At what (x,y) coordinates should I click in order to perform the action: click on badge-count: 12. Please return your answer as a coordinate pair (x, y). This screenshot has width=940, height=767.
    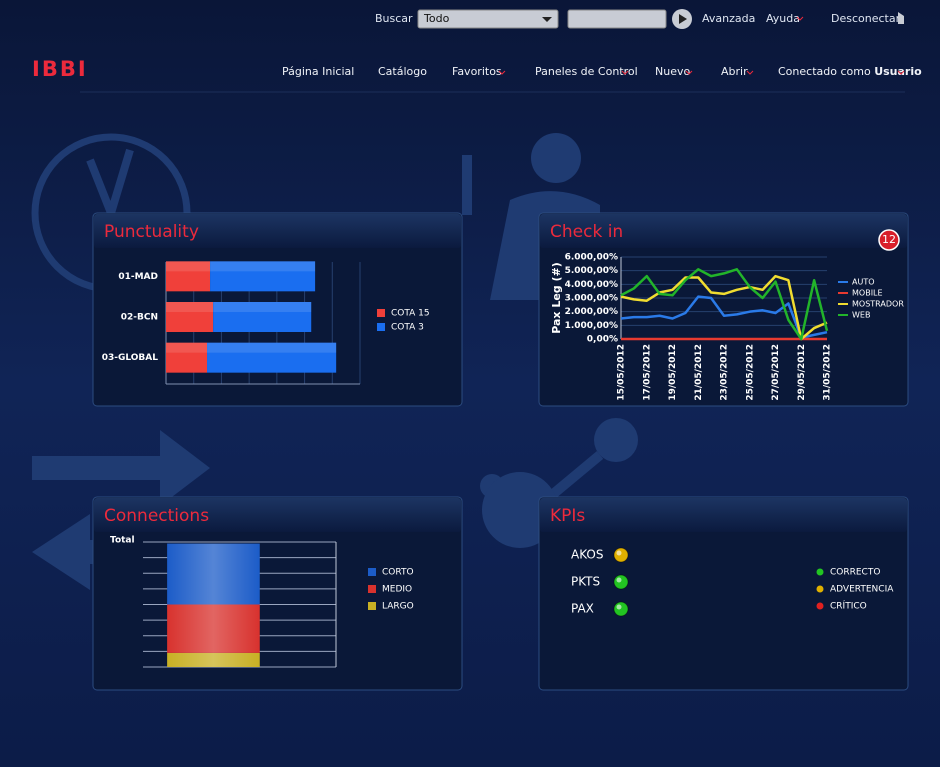
    Looking at the image, I should click on (889, 239).